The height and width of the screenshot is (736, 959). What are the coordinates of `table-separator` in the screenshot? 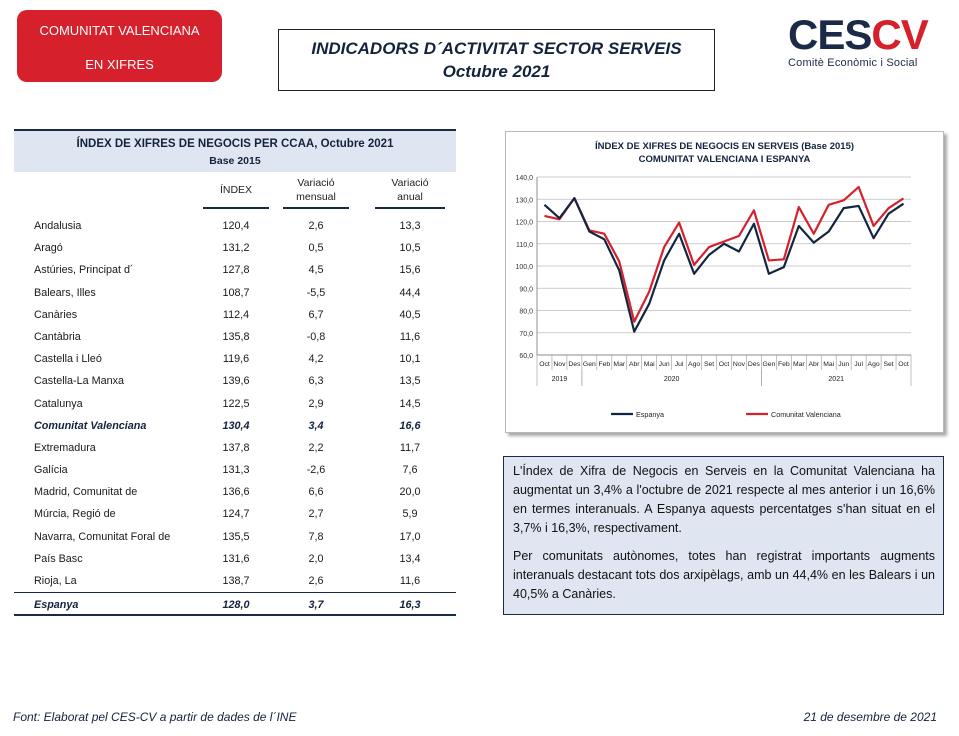 It's located at (235, 592).